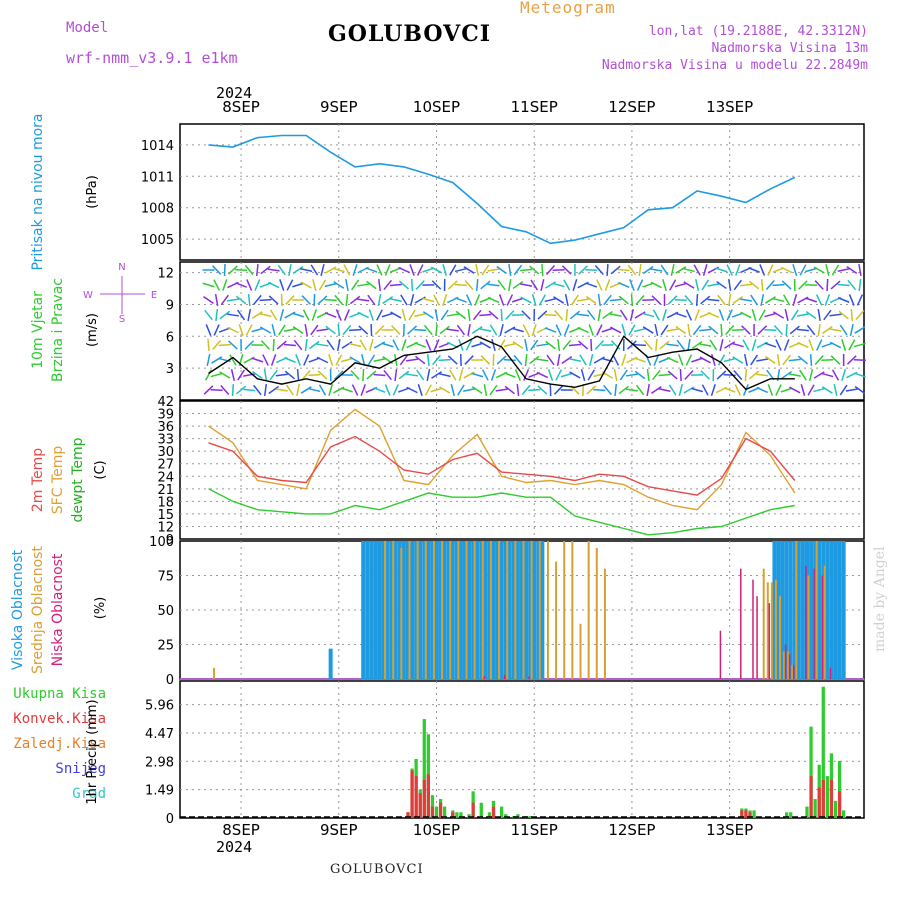 This screenshot has height=900, width=900. I want to click on y-tick-label: 24, so click(165, 477).